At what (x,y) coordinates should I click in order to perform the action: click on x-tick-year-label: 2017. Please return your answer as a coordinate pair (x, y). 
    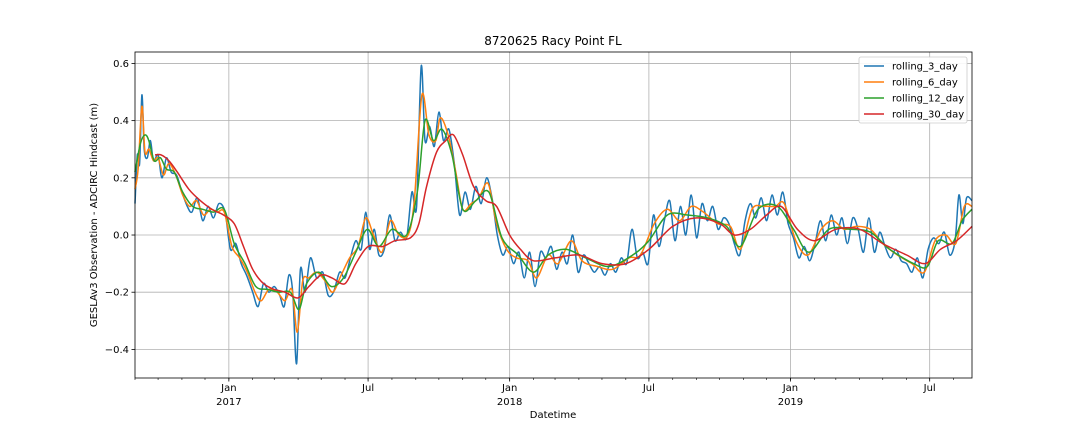
    Looking at the image, I should click on (228, 402).